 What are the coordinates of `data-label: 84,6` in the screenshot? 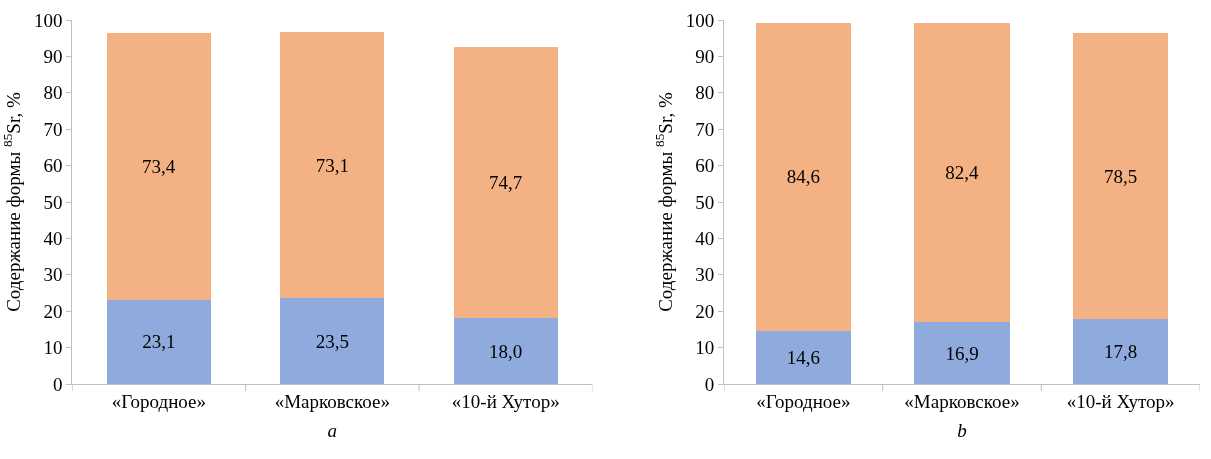 It's located at (803, 177).